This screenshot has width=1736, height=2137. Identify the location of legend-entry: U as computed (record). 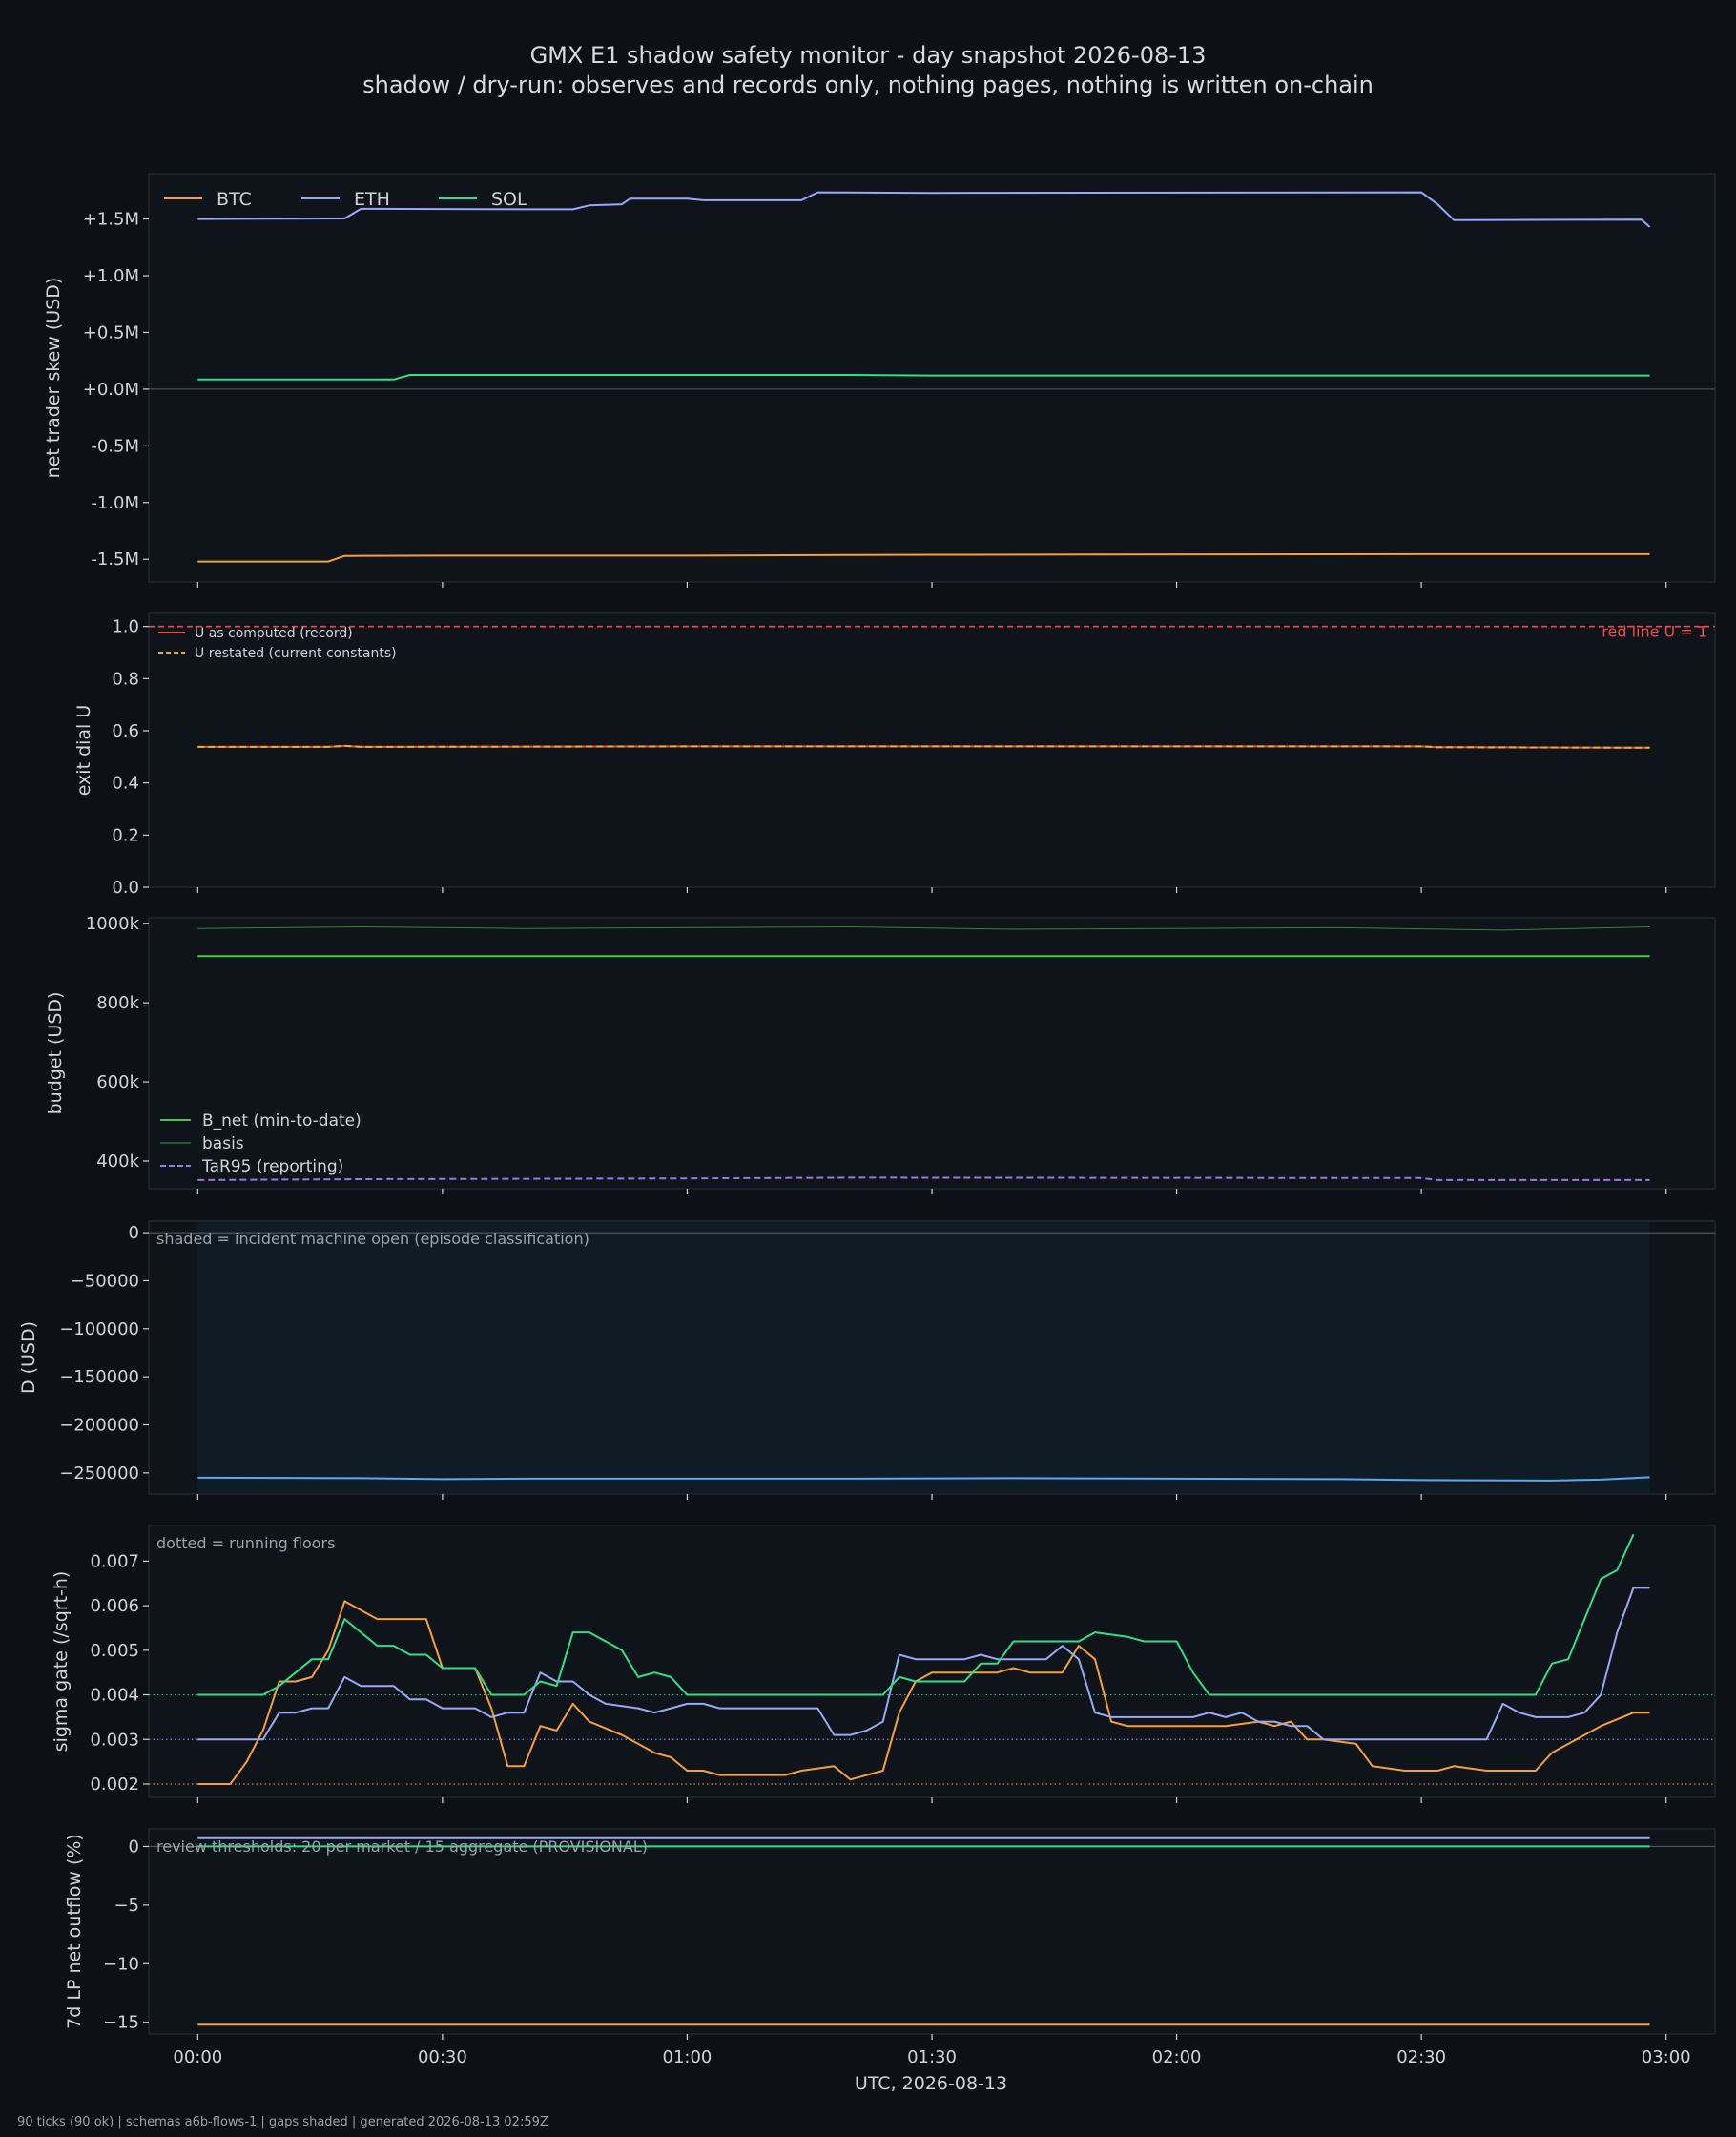
(274, 633).